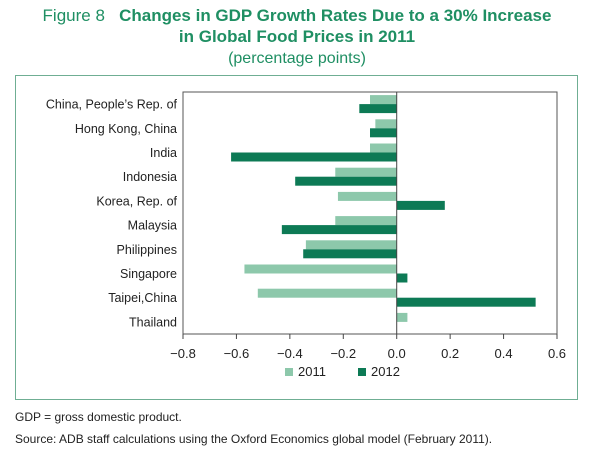 This screenshot has width=594, height=462. I want to click on category-label: Singapore, so click(148, 274).